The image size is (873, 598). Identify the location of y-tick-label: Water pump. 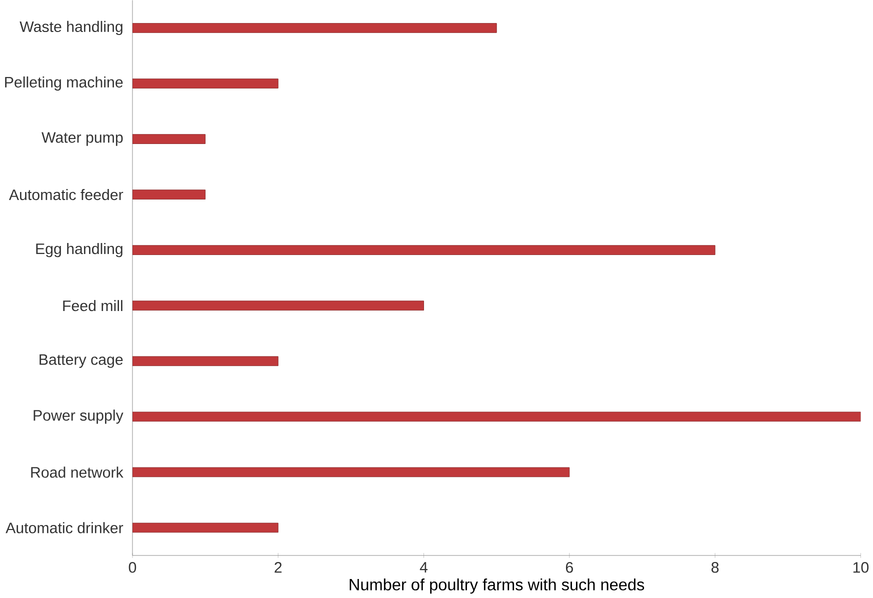
(82, 139).